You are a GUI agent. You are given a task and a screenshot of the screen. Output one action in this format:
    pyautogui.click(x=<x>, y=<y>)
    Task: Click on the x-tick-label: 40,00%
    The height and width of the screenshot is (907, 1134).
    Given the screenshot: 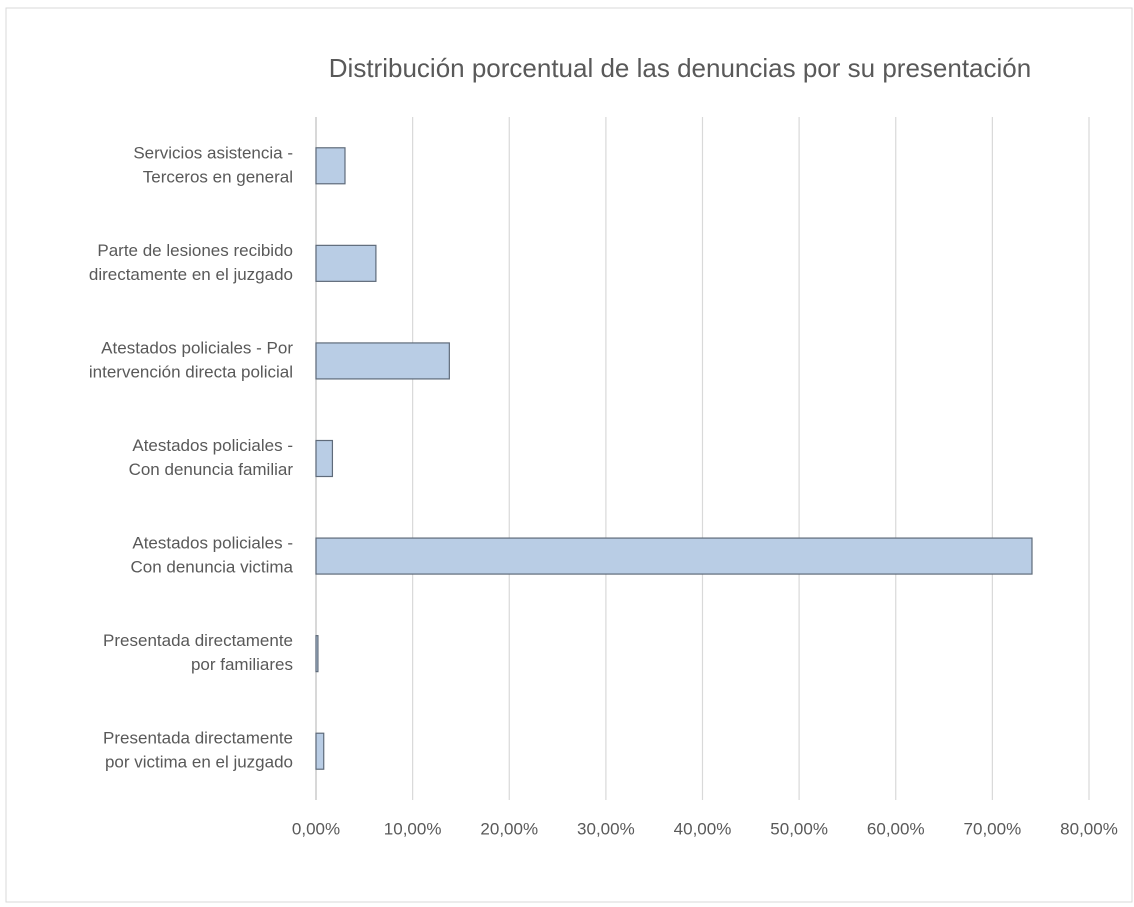 What is the action you would take?
    pyautogui.click(x=703, y=828)
    